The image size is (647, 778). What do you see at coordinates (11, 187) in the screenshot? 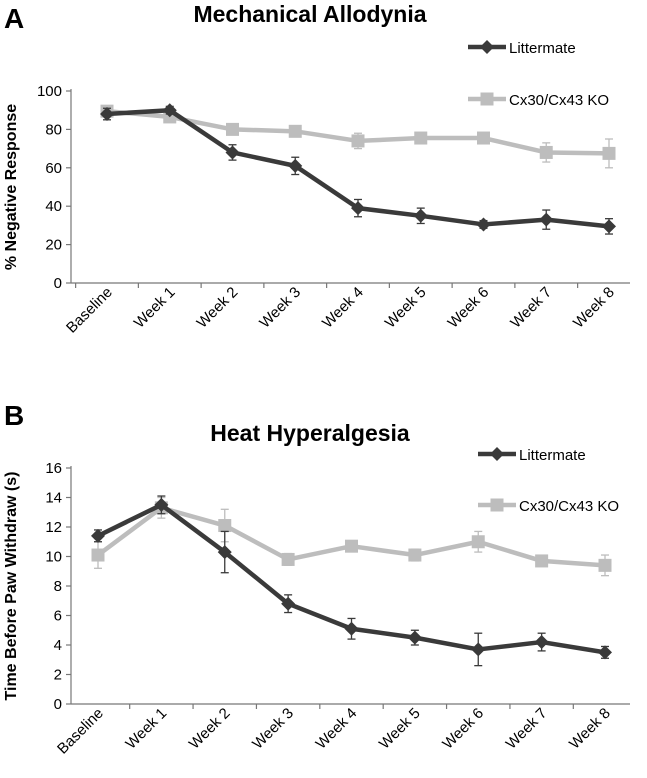
I see `y-axis-label: % Negative Response` at bounding box center [11, 187].